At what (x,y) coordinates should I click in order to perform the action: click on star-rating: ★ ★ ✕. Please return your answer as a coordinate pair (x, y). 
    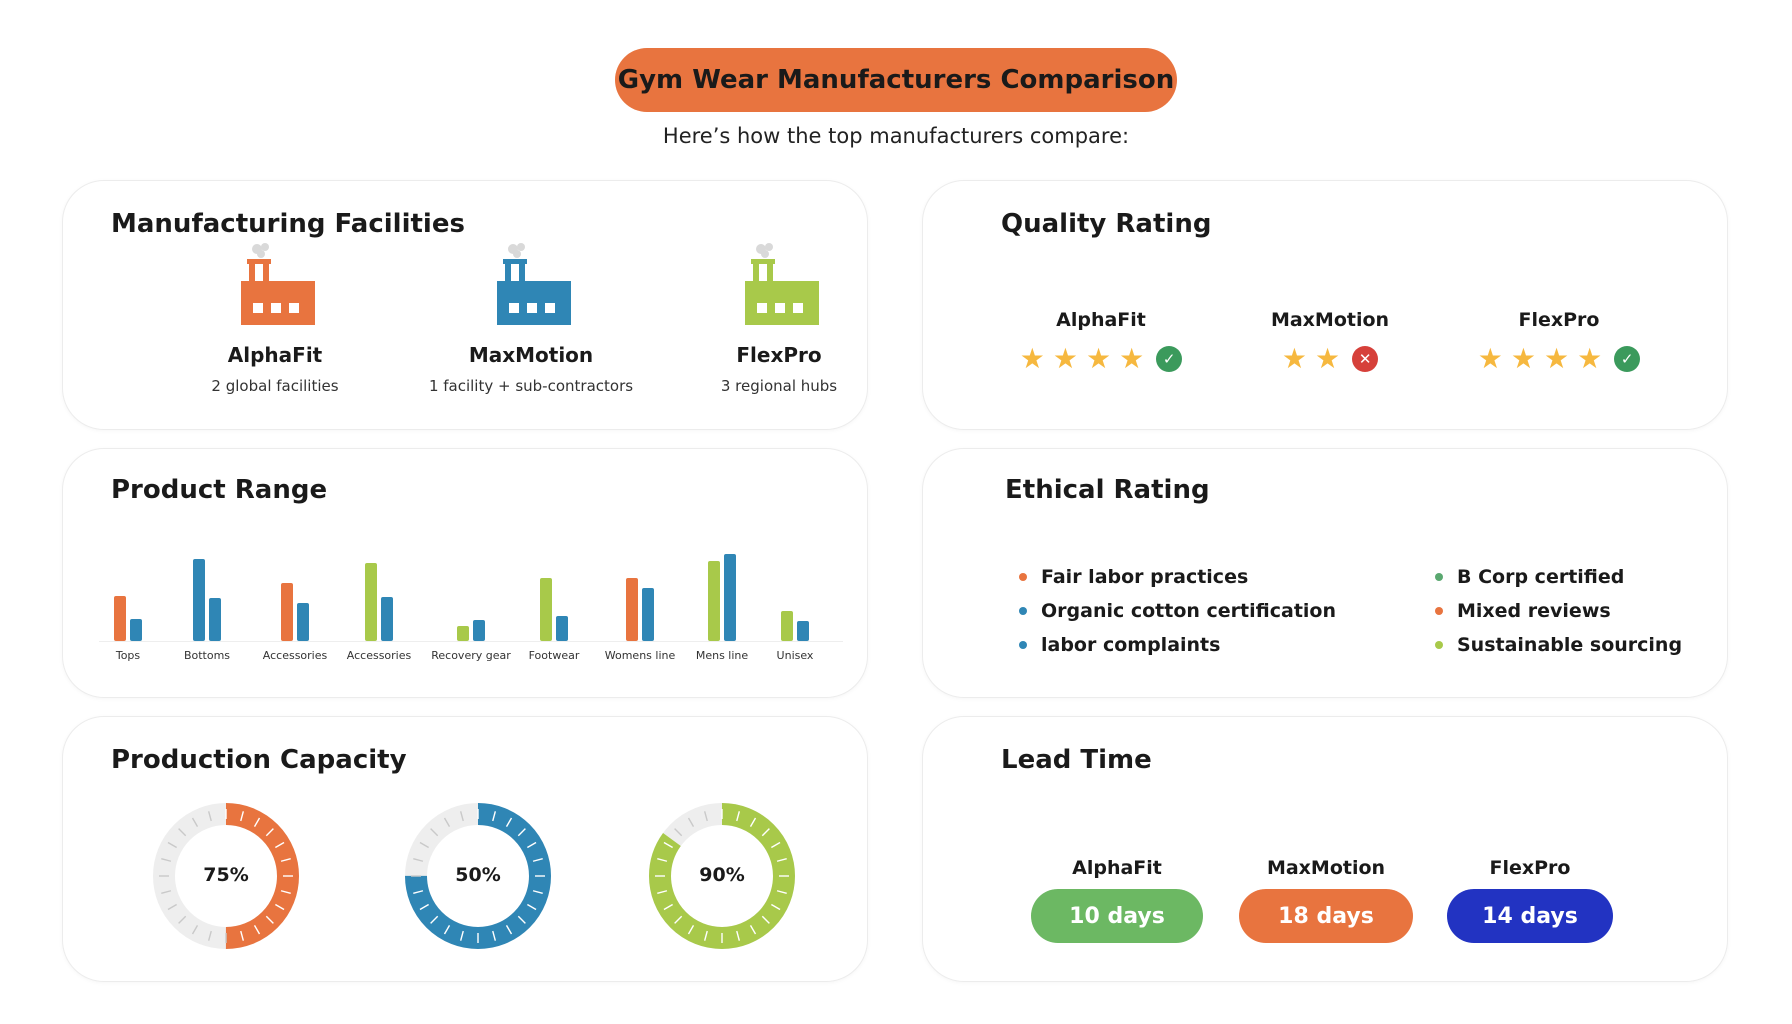
    Looking at the image, I should click on (1330, 359).